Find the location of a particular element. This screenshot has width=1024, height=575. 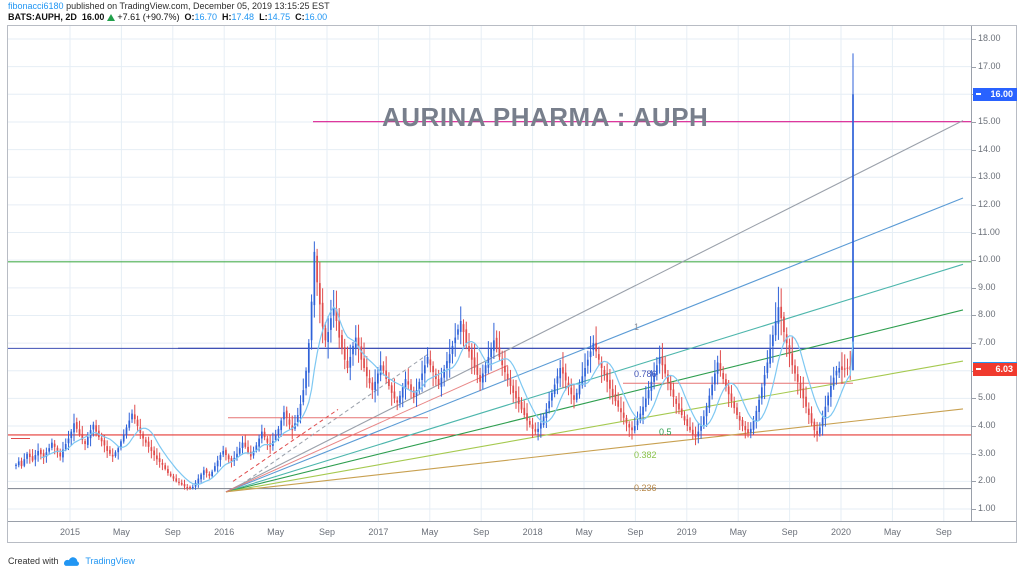

price-tick-label: 8.00 is located at coordinates (987, 314).